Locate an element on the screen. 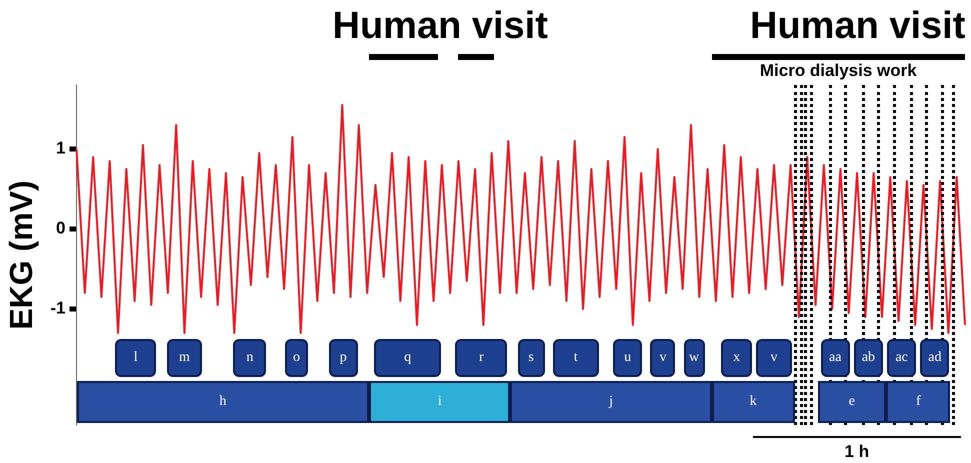 This screenshot has width=971, height=463. tag-box: r is located at coordinates (481, 358).